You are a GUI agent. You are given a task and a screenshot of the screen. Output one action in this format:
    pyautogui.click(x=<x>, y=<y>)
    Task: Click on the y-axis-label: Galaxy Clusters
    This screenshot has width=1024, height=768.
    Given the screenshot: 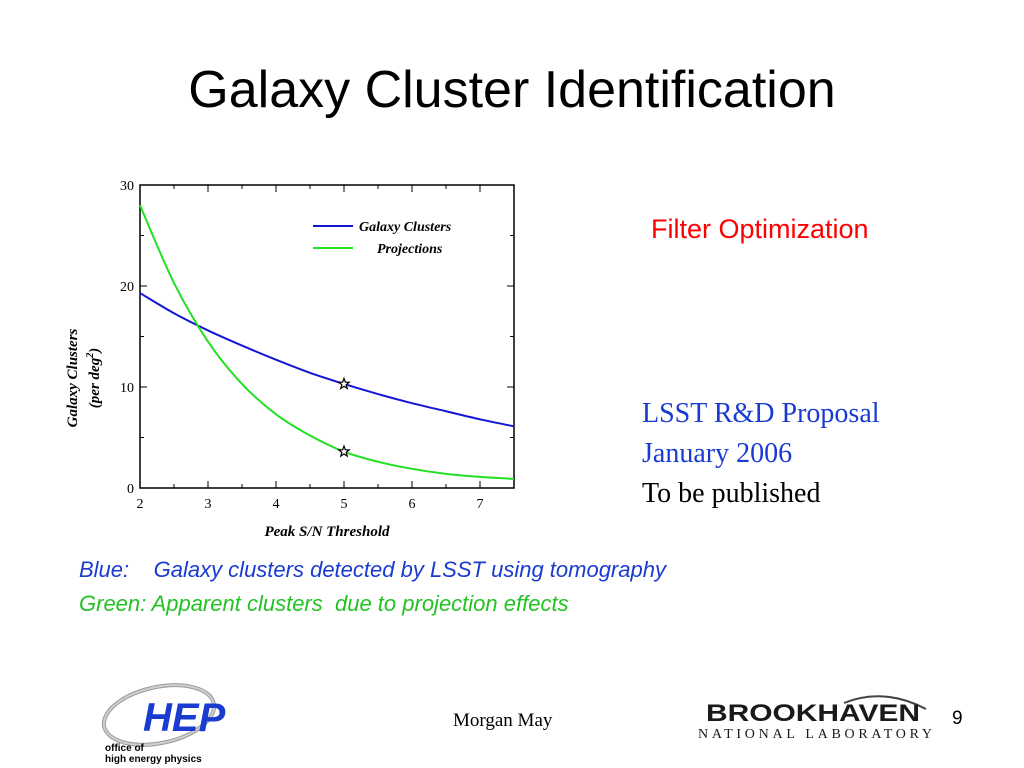 What is the action you would take?
    pyautogui.click(x=73, y=377)
    